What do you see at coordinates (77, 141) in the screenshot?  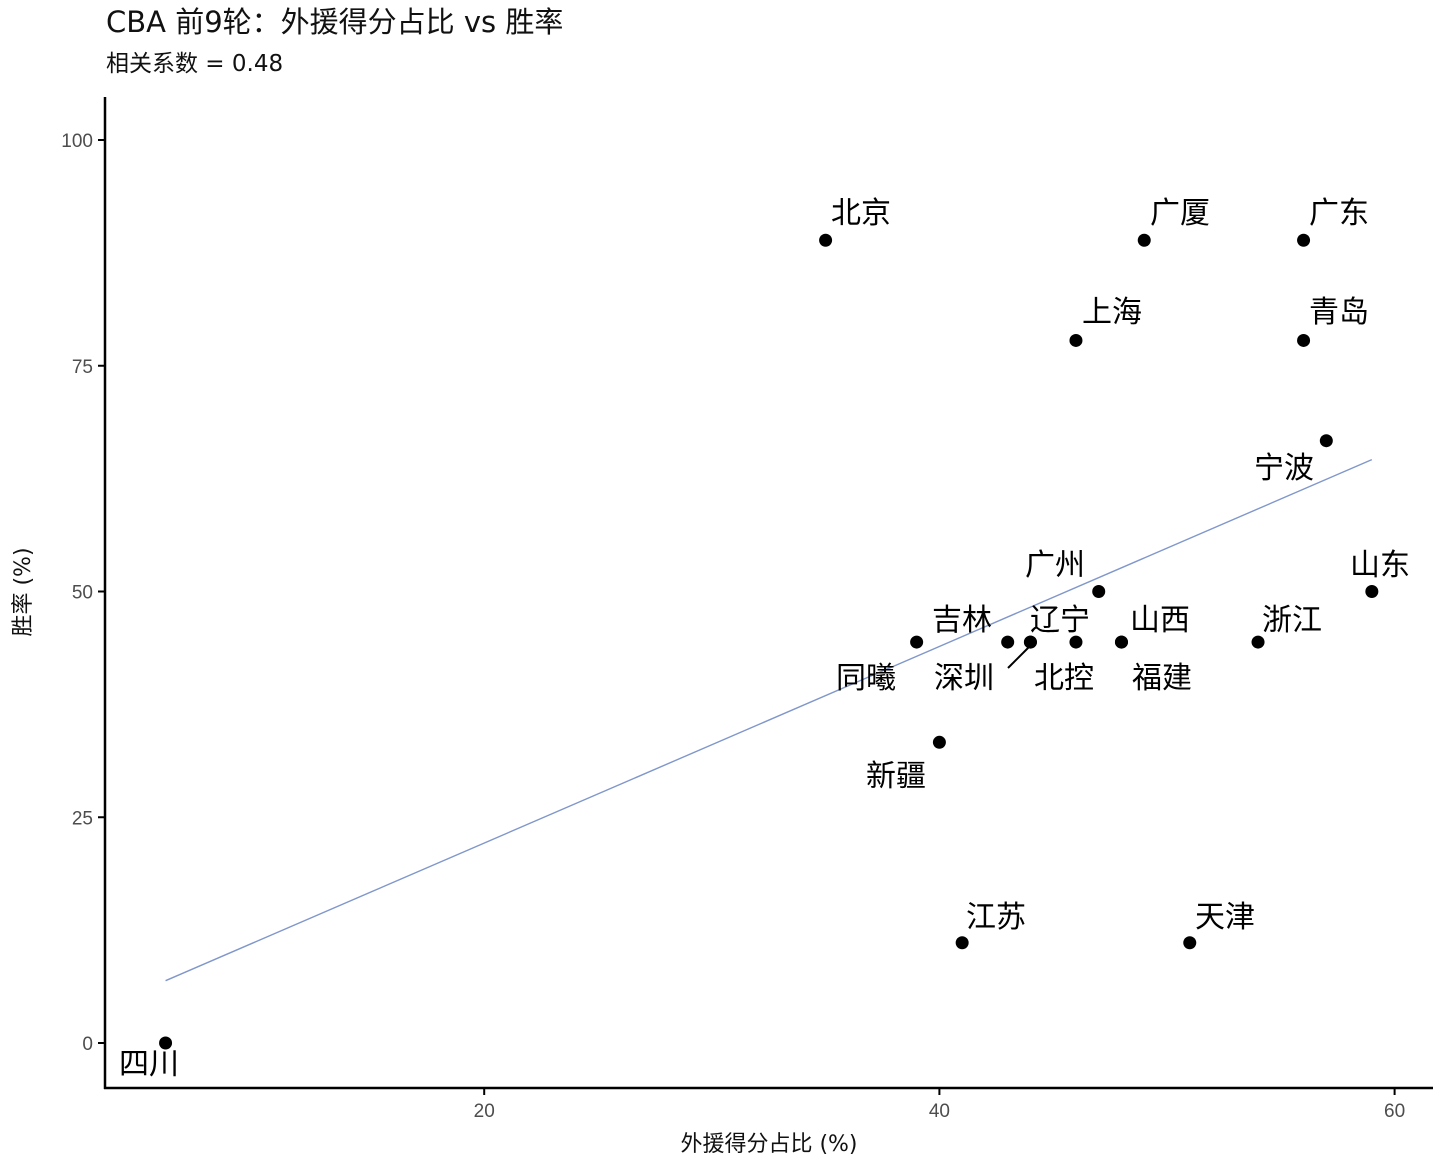 I see `y-tick-label: 100` at bounding box center [77, 141].